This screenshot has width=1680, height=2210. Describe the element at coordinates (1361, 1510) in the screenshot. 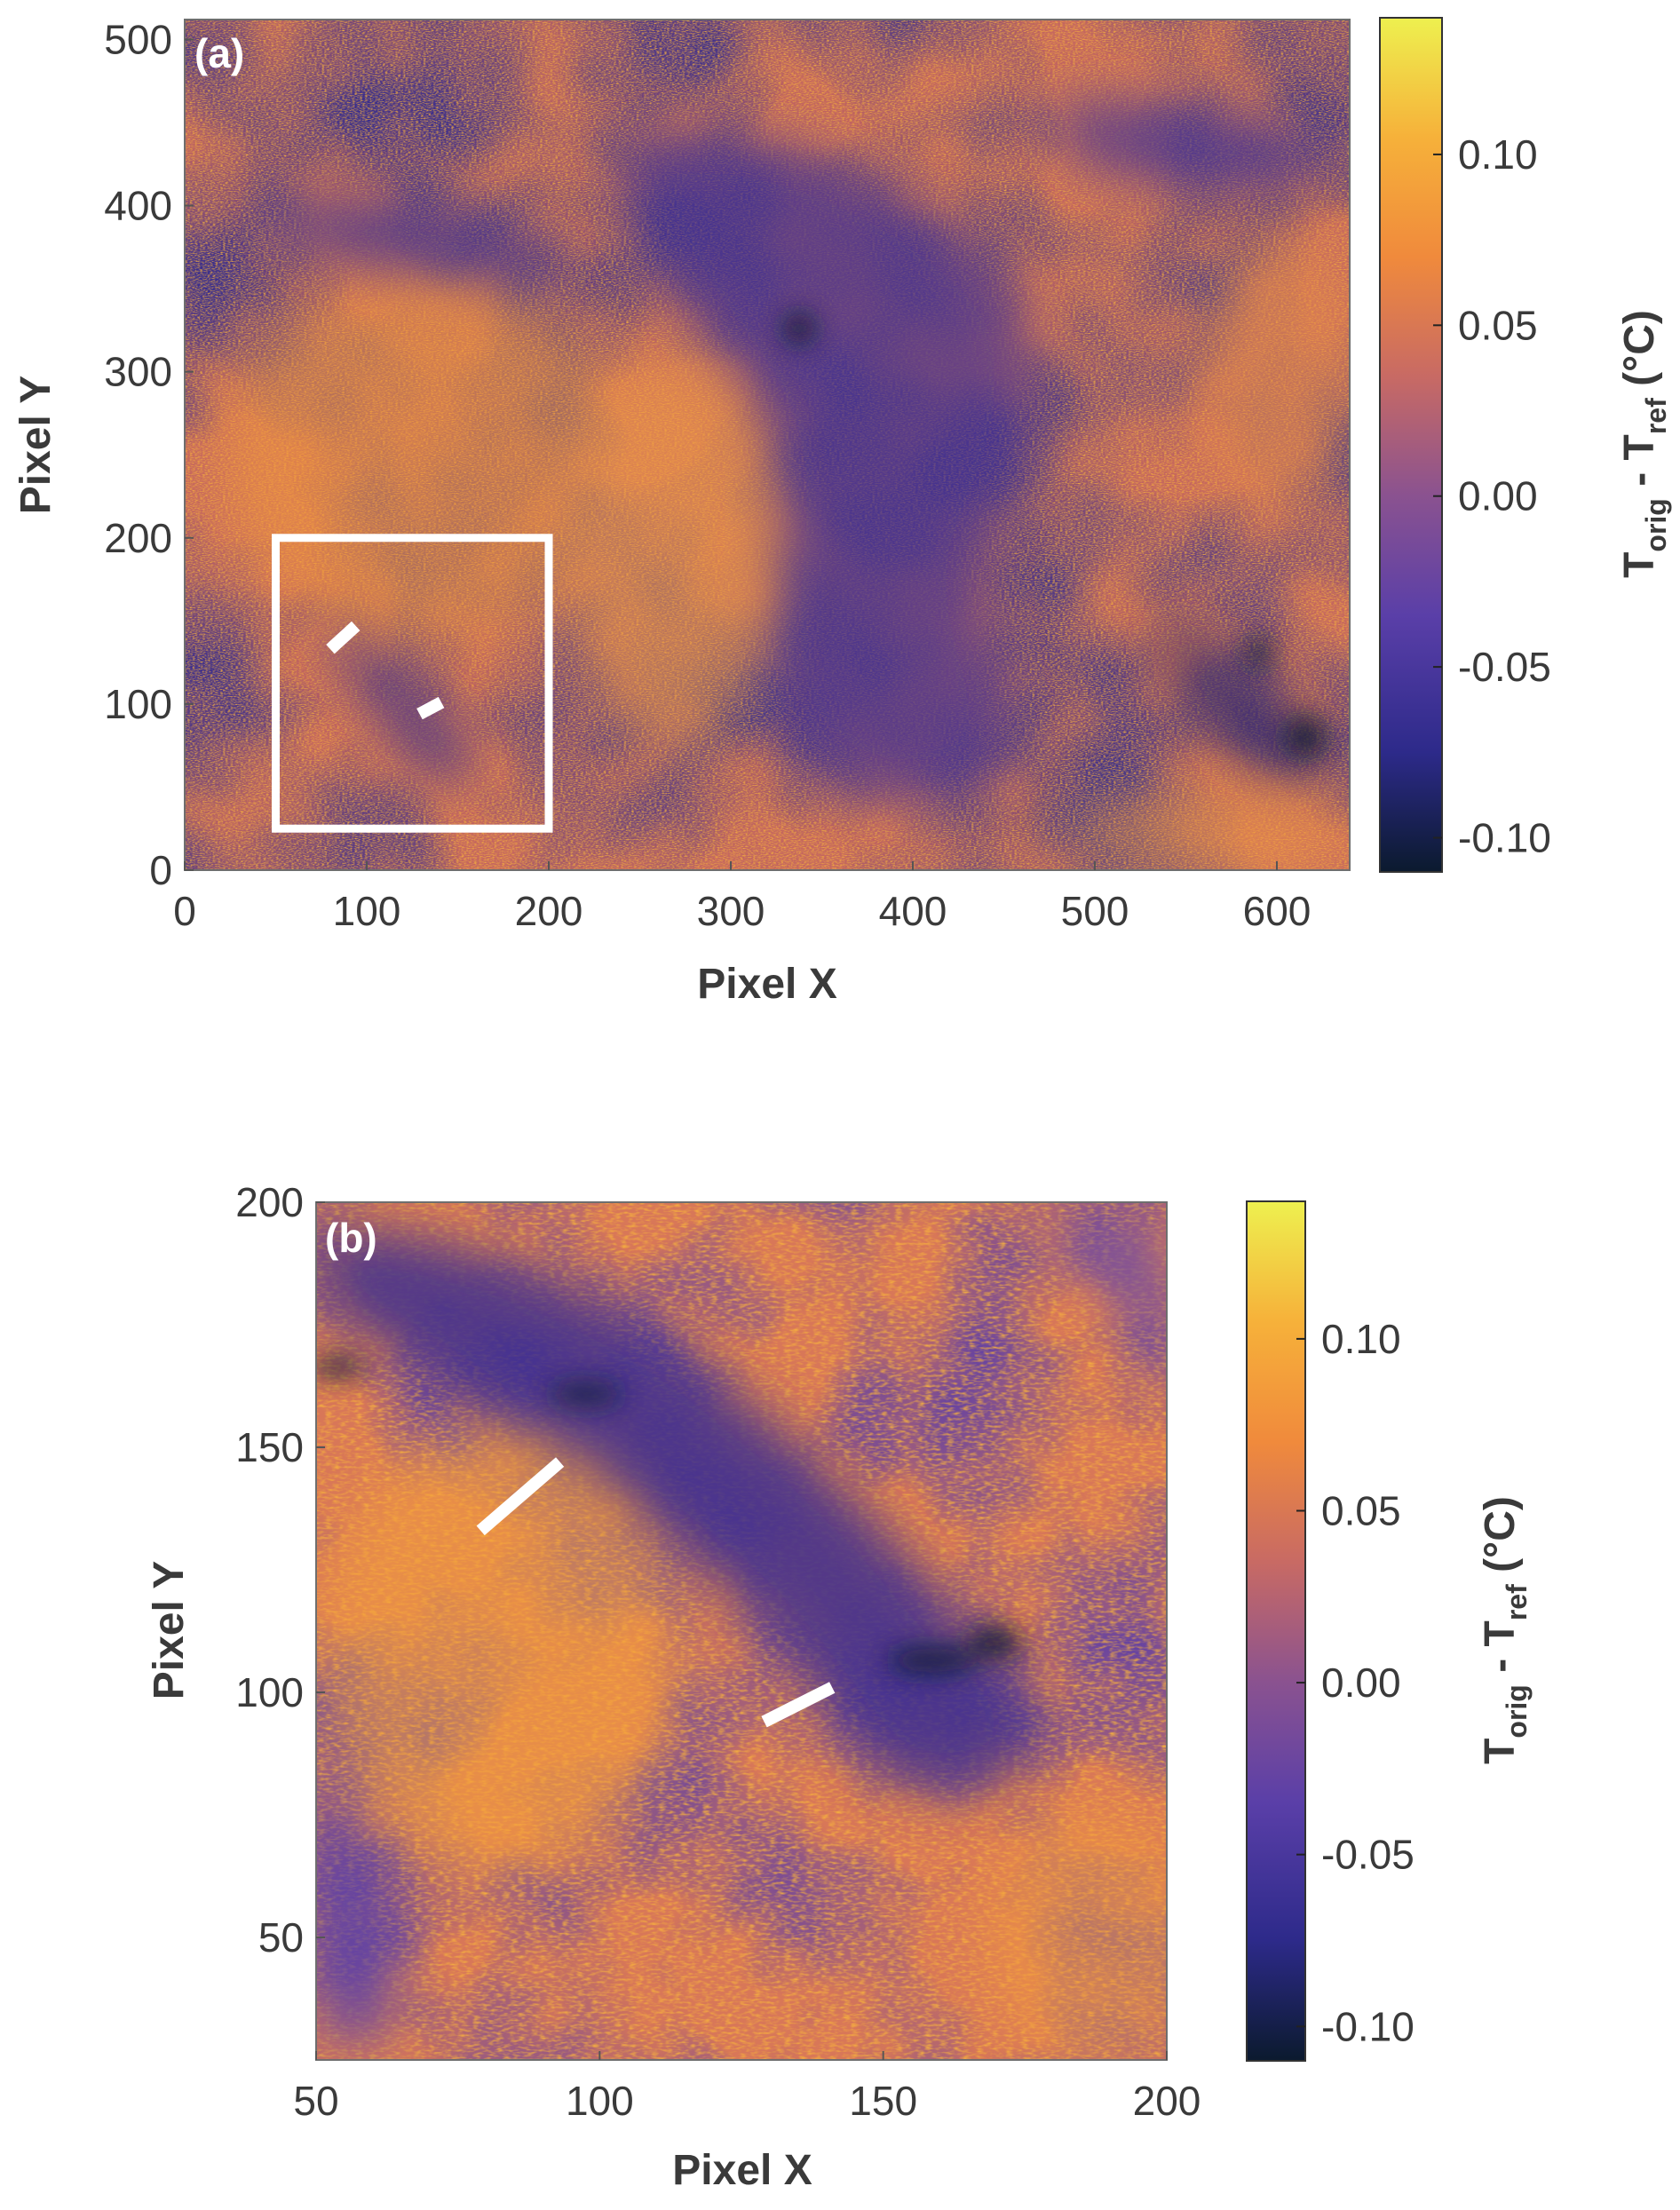

I see `colorbar-tick-label-b: 0.05` at that location.